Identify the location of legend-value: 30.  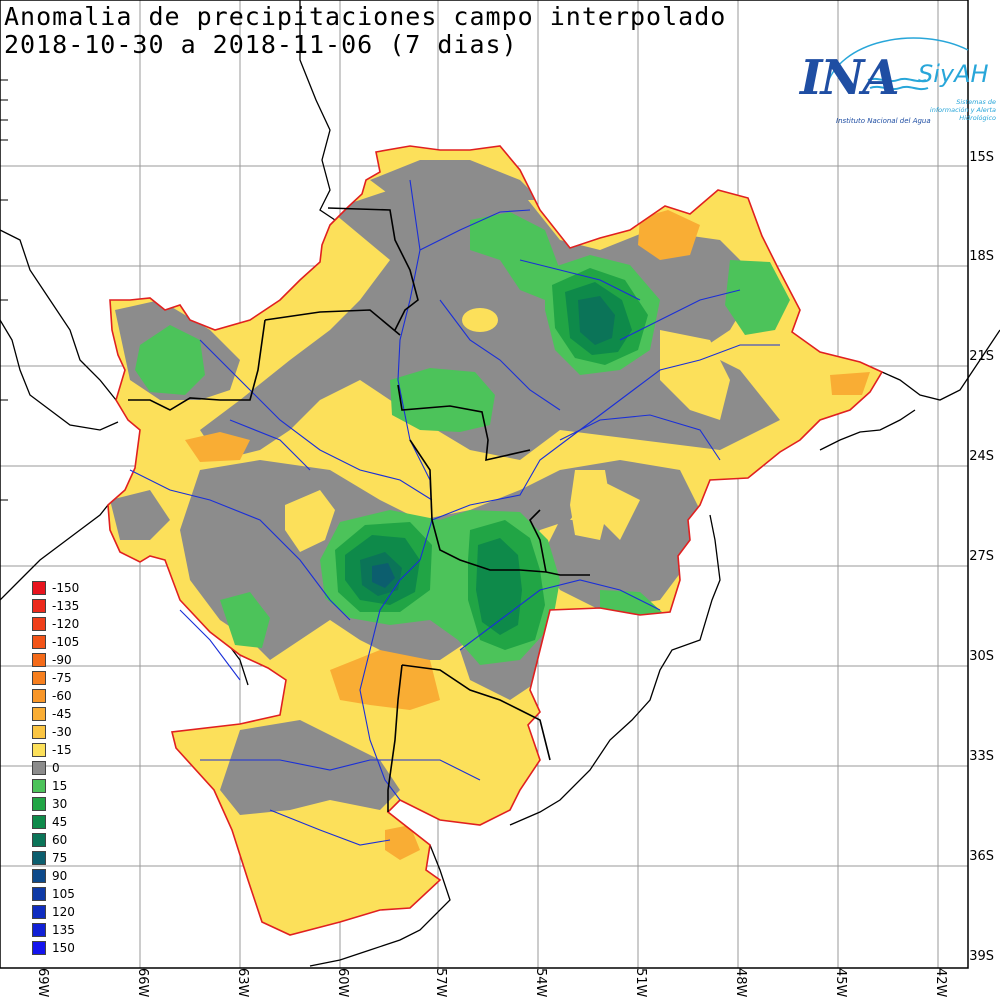
(60, 804).